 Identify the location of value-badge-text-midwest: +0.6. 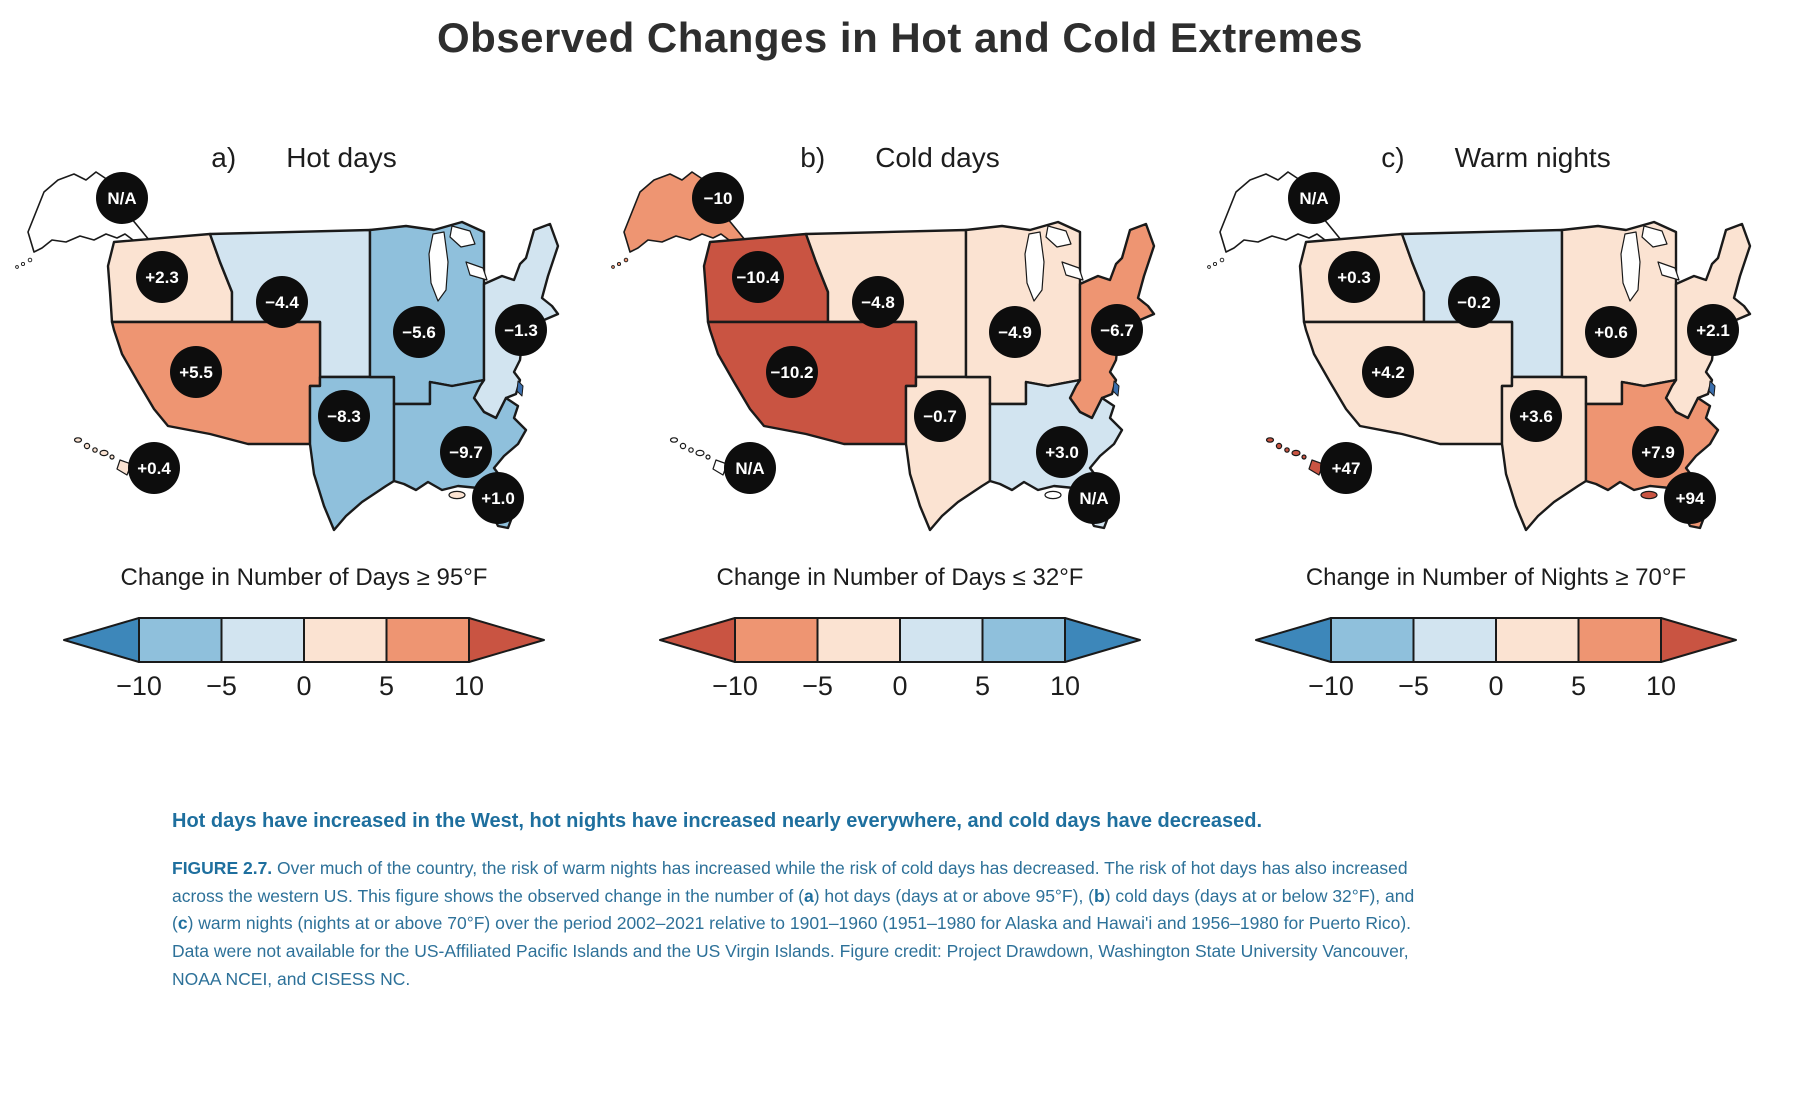
(1611, 332).